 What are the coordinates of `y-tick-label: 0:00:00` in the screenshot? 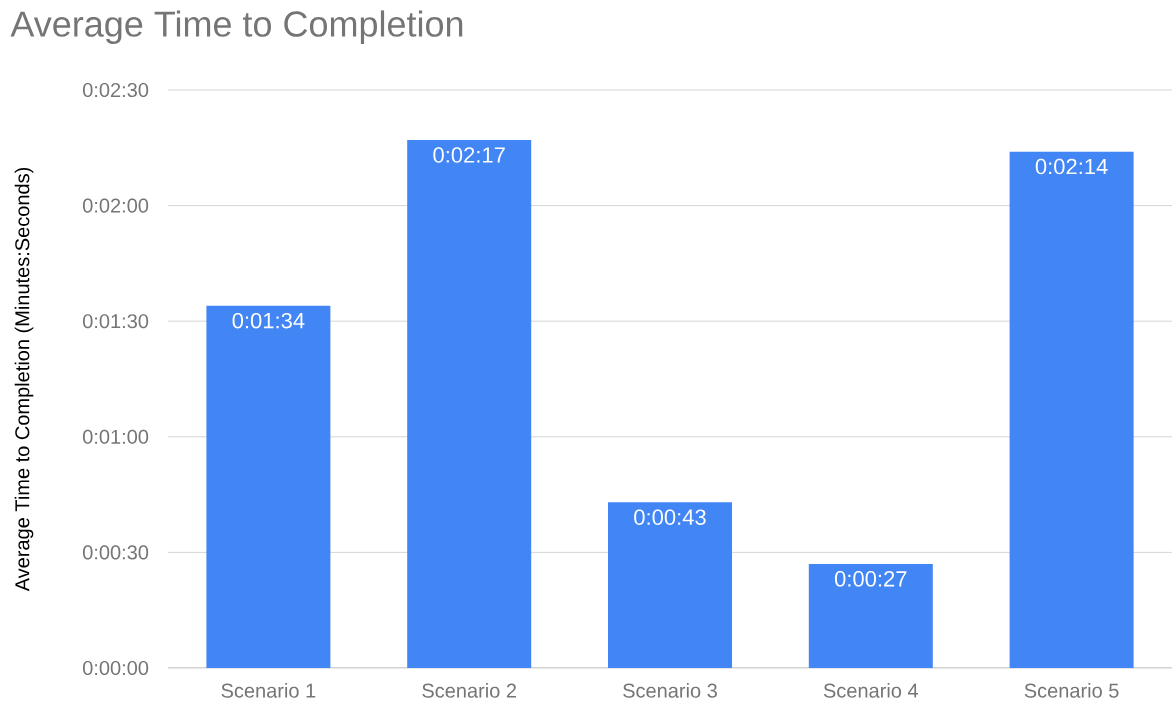 It's located at (115, 668).